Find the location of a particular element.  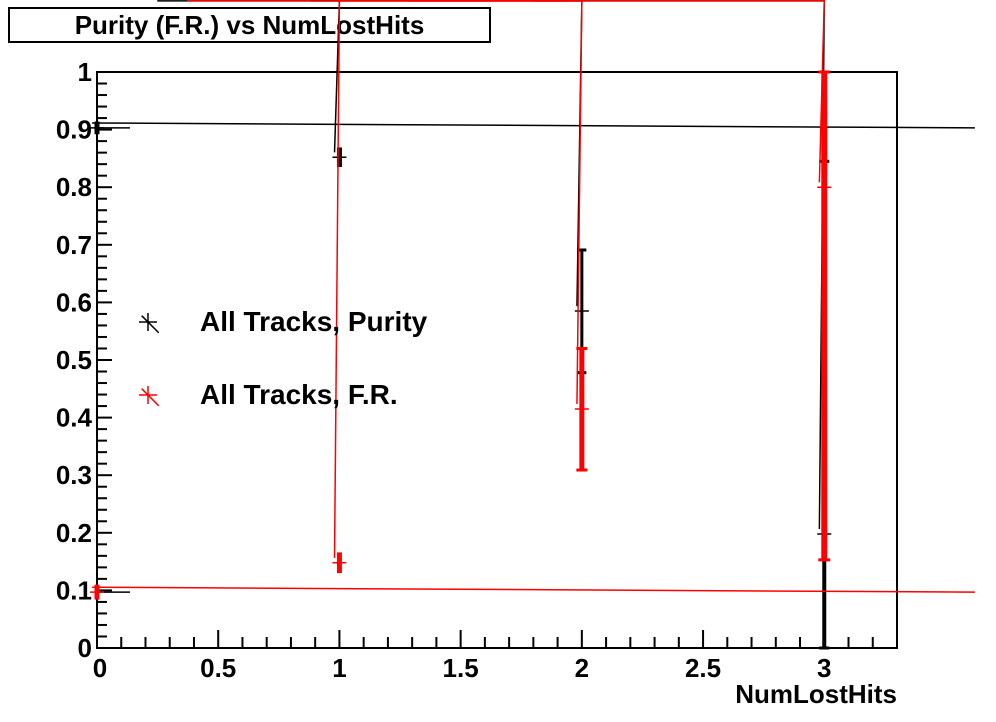

y-tick-label: 1 is located at coordinates (85, 72).